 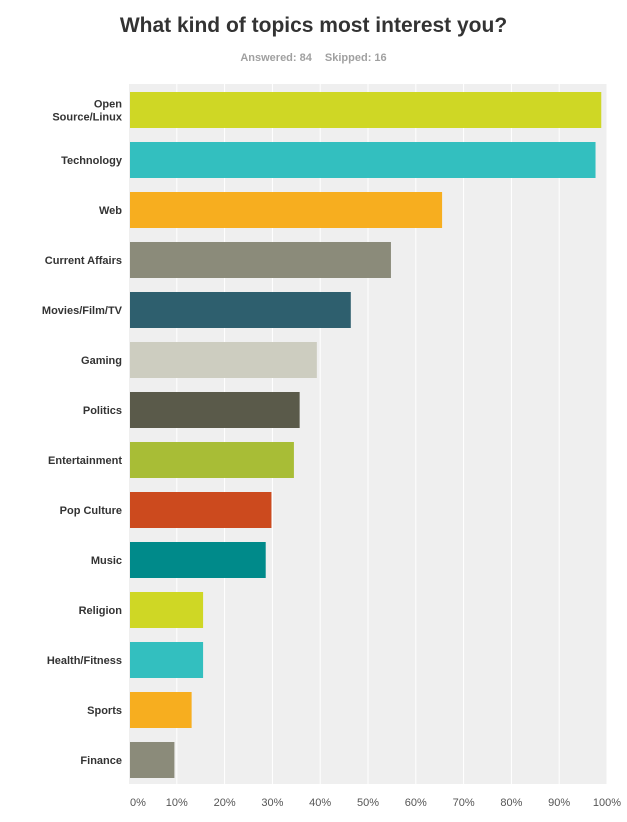 I want to click on category-label-line: Music, so click(x=106, y=561).